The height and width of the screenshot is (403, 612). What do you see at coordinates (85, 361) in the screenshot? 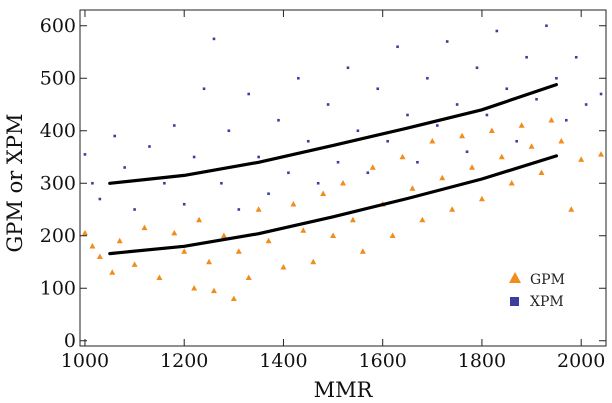
I see `x-tick-label: 1000` at bounding box center [85, 361].